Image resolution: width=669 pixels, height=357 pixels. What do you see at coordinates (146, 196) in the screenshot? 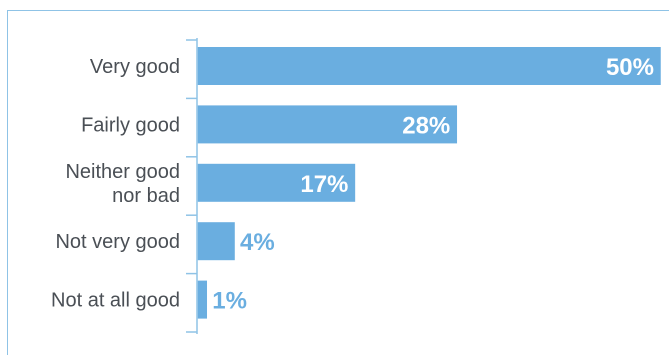
I see `category-label: nor bad` at bounding box center [146, 196].